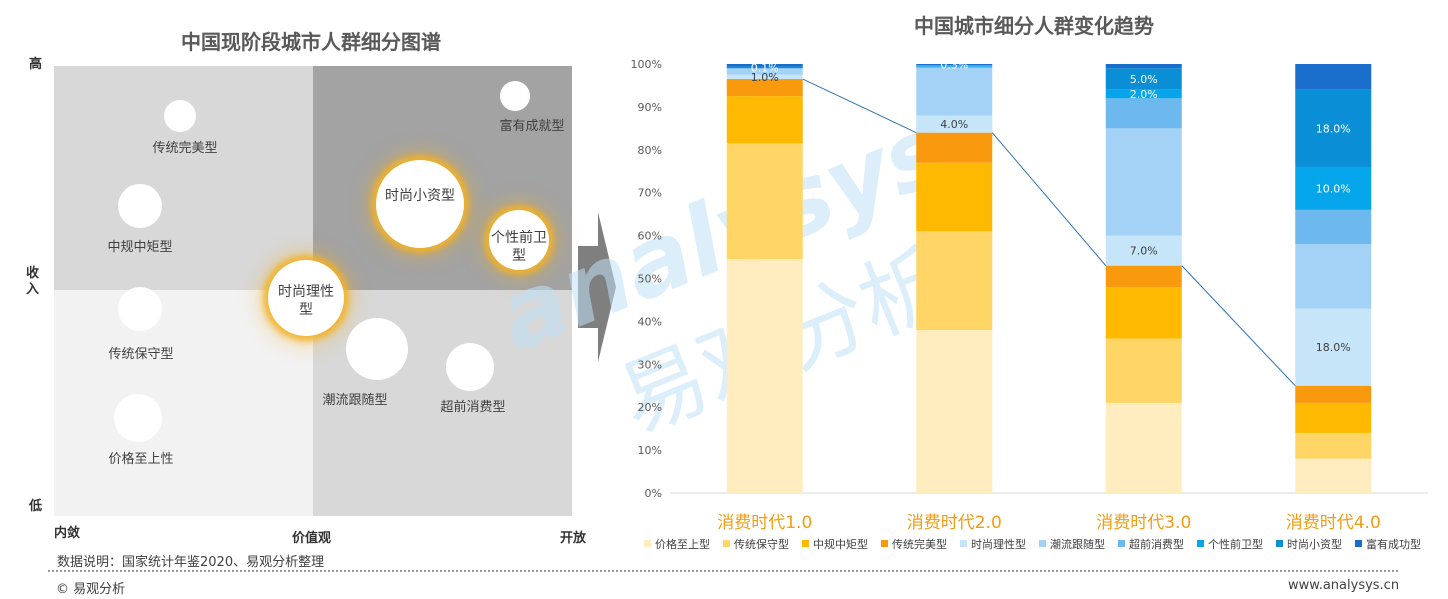 This screenshot has width=1448, height=599. I want to click on data-label: 7.0%, so click(1144, 251).